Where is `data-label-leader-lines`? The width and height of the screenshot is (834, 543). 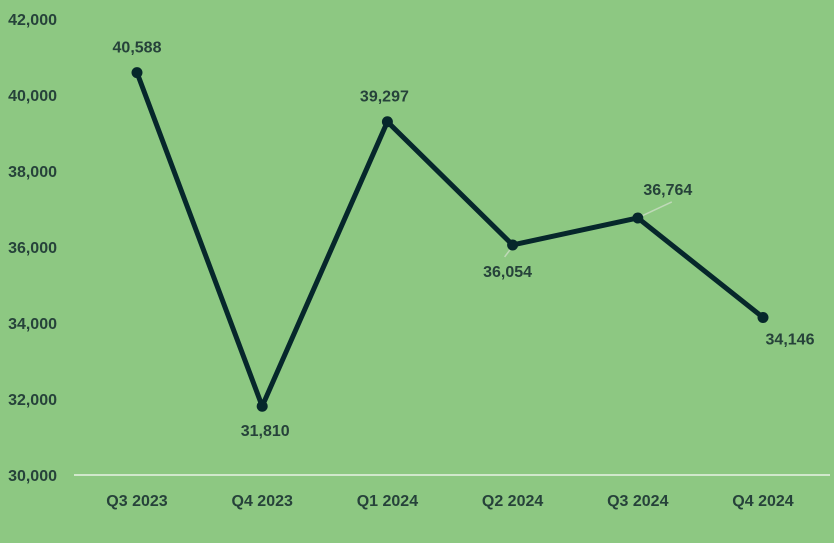
data-label-leader-lines is located at coordinates (588, 229).